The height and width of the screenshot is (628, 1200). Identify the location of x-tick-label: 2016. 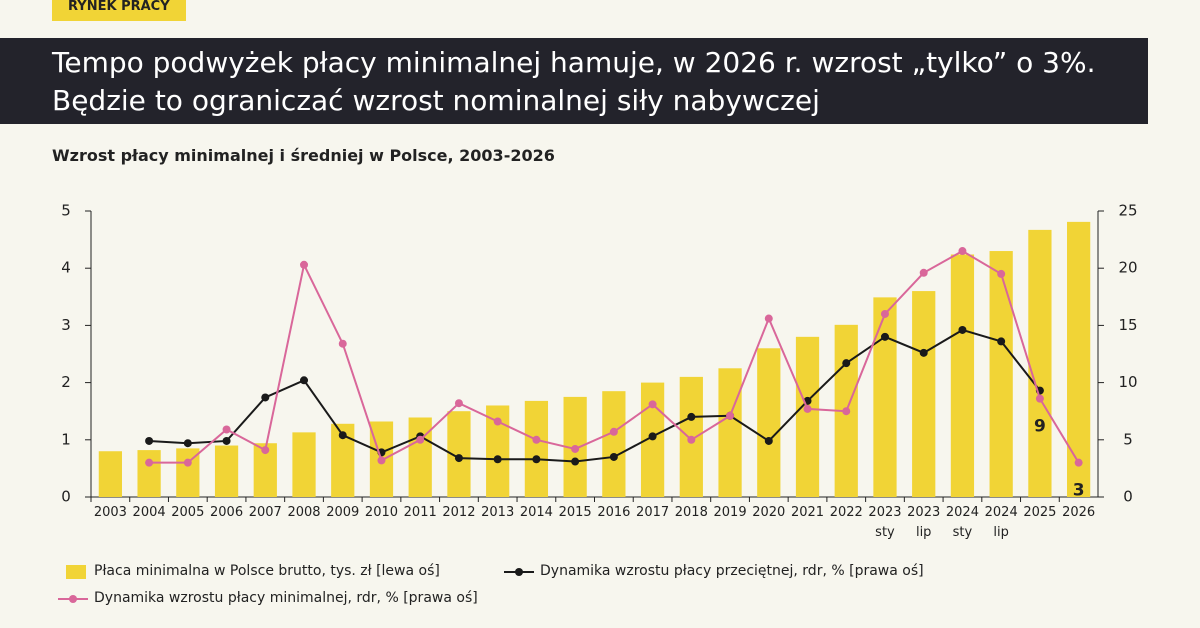
(614, 512).